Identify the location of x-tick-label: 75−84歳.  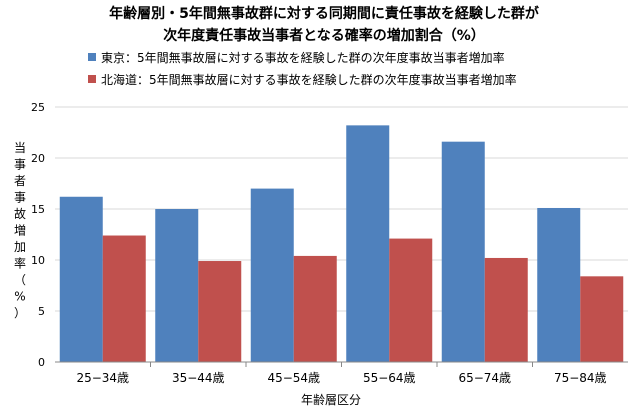
(580, 378).